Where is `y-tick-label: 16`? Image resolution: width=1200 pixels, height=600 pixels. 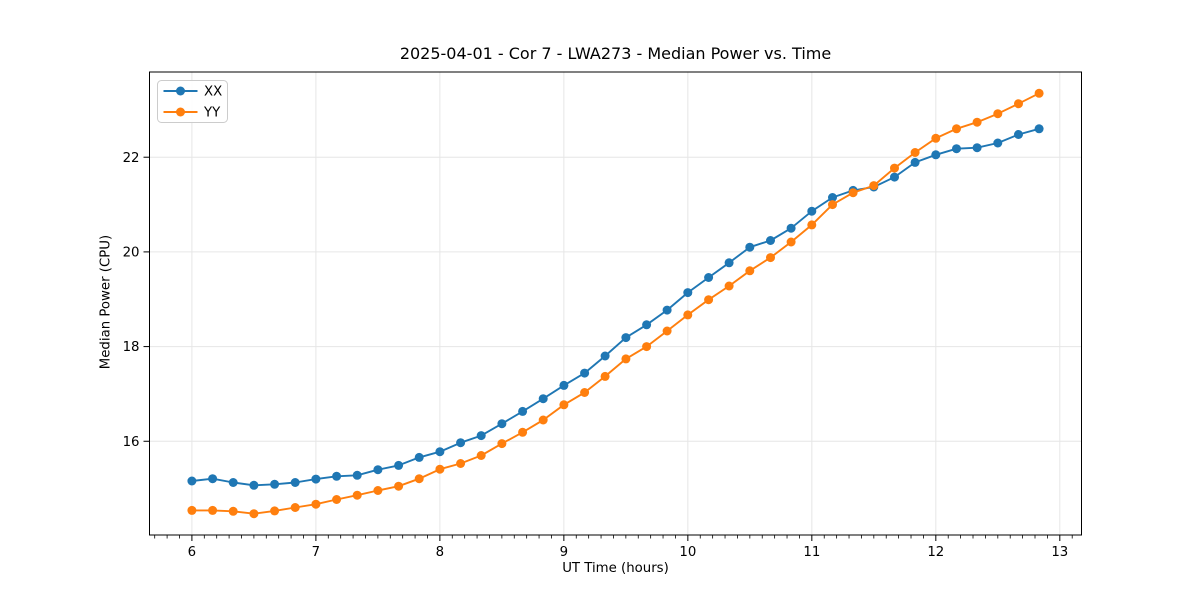 y-tick-label: 16 is located at coordinates (131, 442).